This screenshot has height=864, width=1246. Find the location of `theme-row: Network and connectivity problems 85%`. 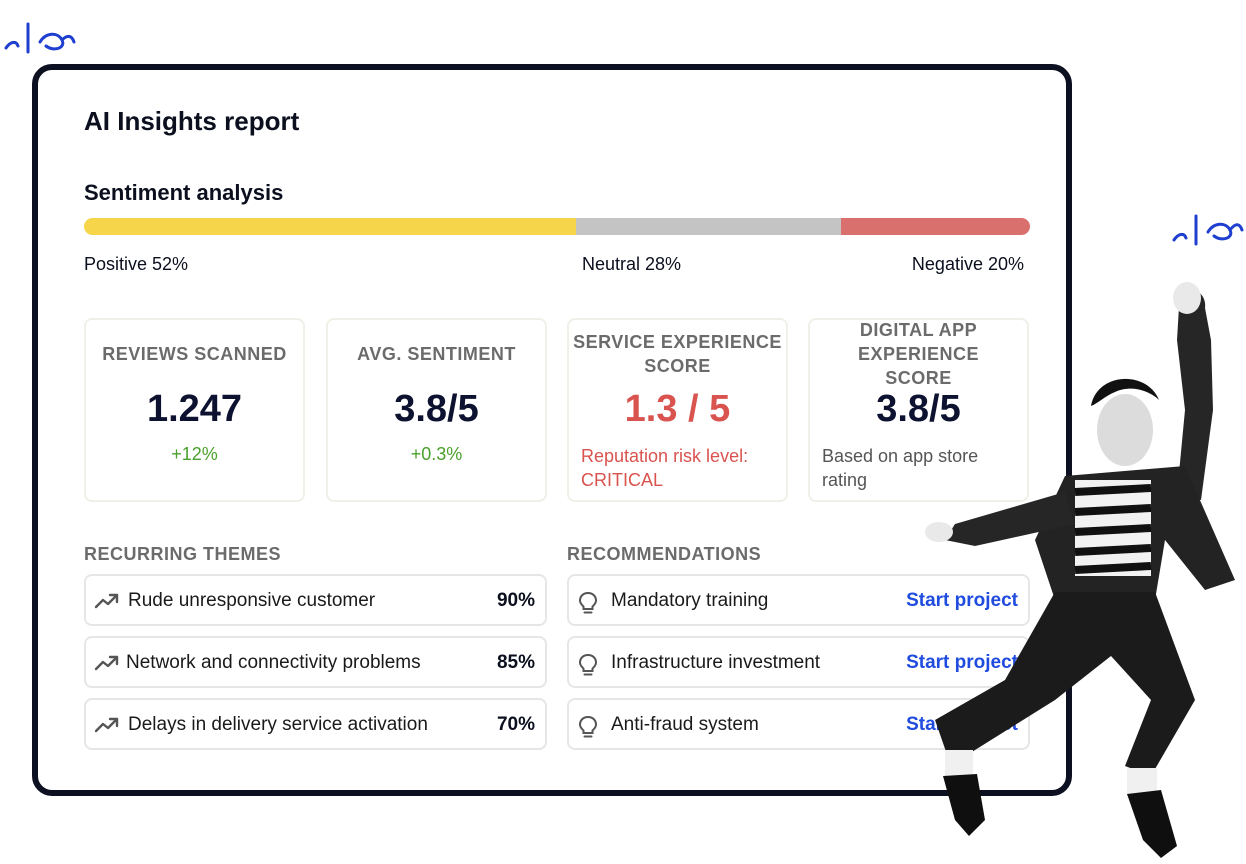

theme-row: Network and connectivity problems 85% is located at coordinates (315, 662).